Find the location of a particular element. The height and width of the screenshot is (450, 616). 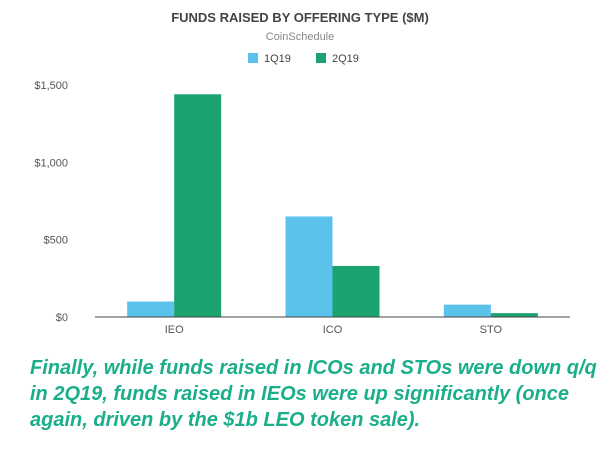

legend-label-1q19: 1Q19 is located at coordinates (277, 59).